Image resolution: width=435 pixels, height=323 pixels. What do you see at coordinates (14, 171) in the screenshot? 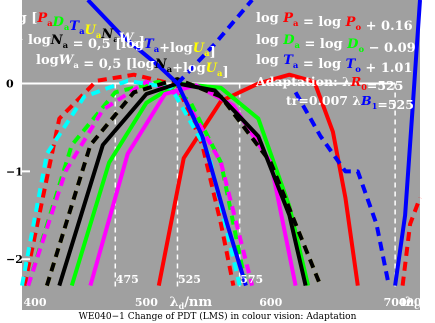
I see `y-tick-label-1: −1` at bounding box center [14, 171].